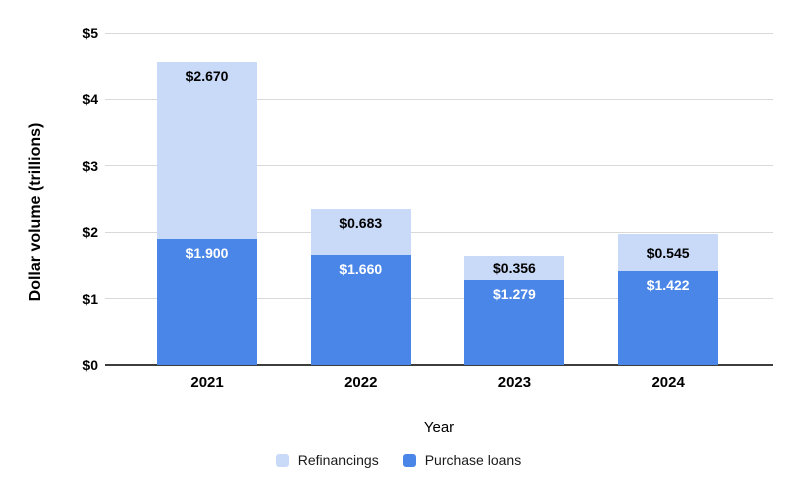 The width and height of the screenshot is (797, 494). Describe the element at coordinates (338, 460) in the screenshot. I see `legend-label: Refinancings` at that location.